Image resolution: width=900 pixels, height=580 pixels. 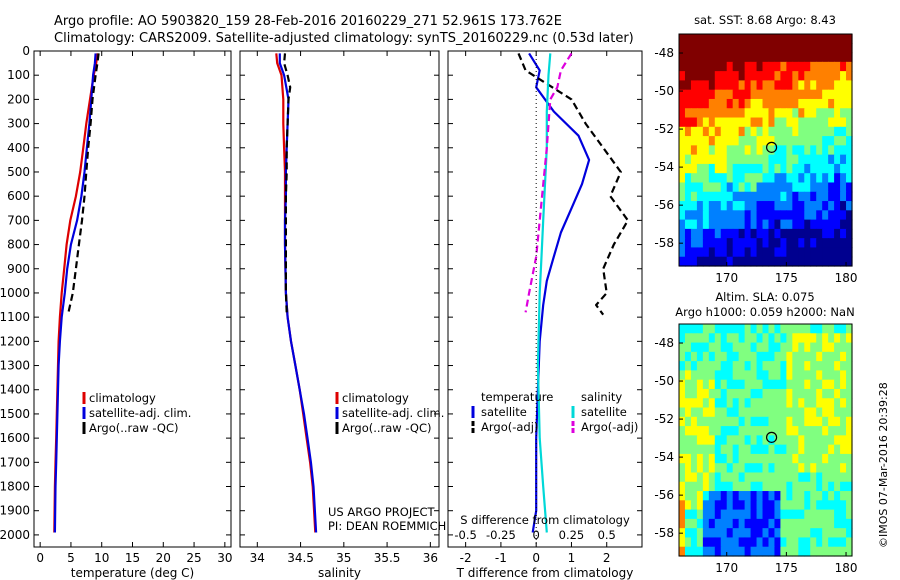 What do you see at coordinates (193, 558) in the screenshot?
I see `temperature-xtick-label: 25` at bounding box center [193, 558].